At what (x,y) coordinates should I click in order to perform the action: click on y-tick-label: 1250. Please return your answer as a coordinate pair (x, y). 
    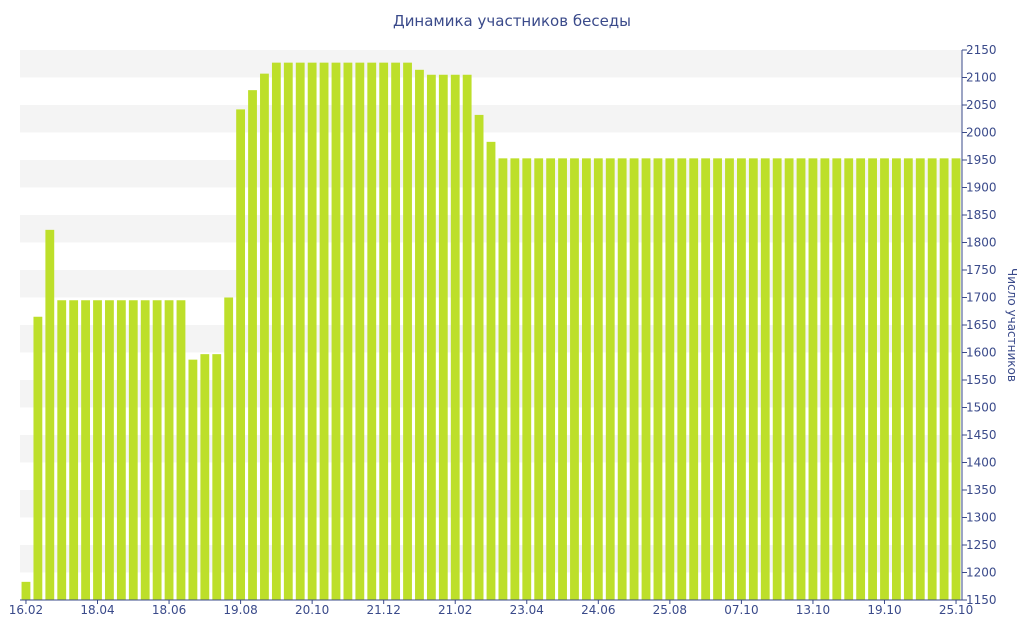
    Looking at the image, I should click on (981, 545).